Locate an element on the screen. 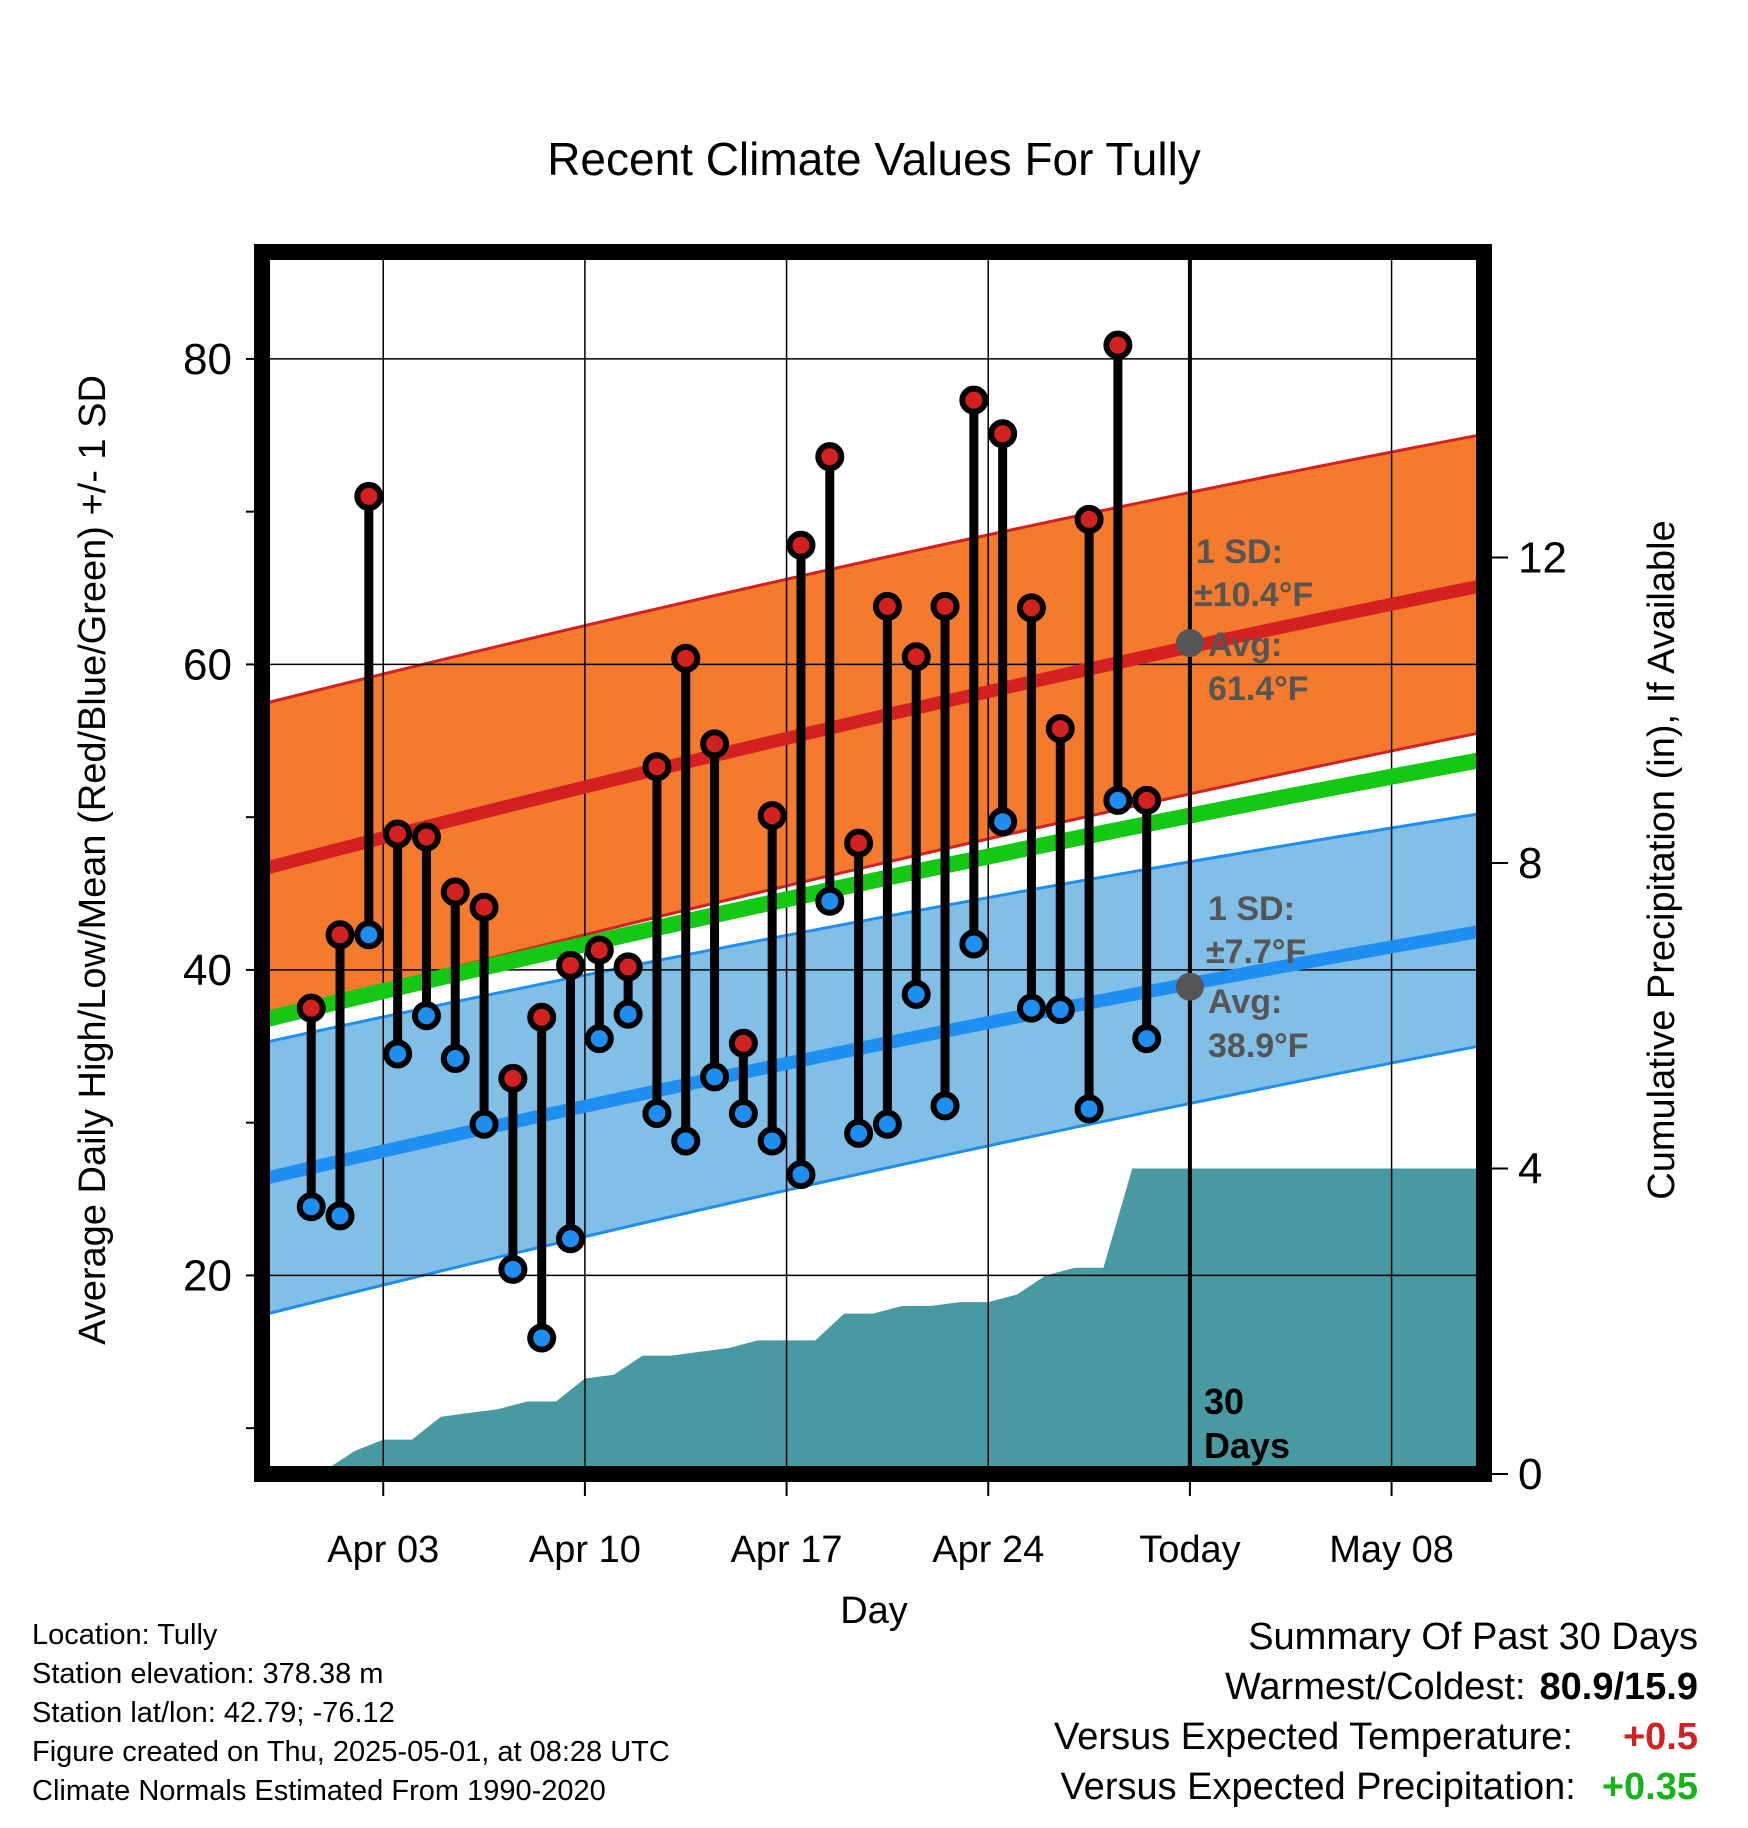 This screenshot has height=1828, width=1748. summary-title: Summary Of Past 30 Days is located at coordinates (1473, 1637).